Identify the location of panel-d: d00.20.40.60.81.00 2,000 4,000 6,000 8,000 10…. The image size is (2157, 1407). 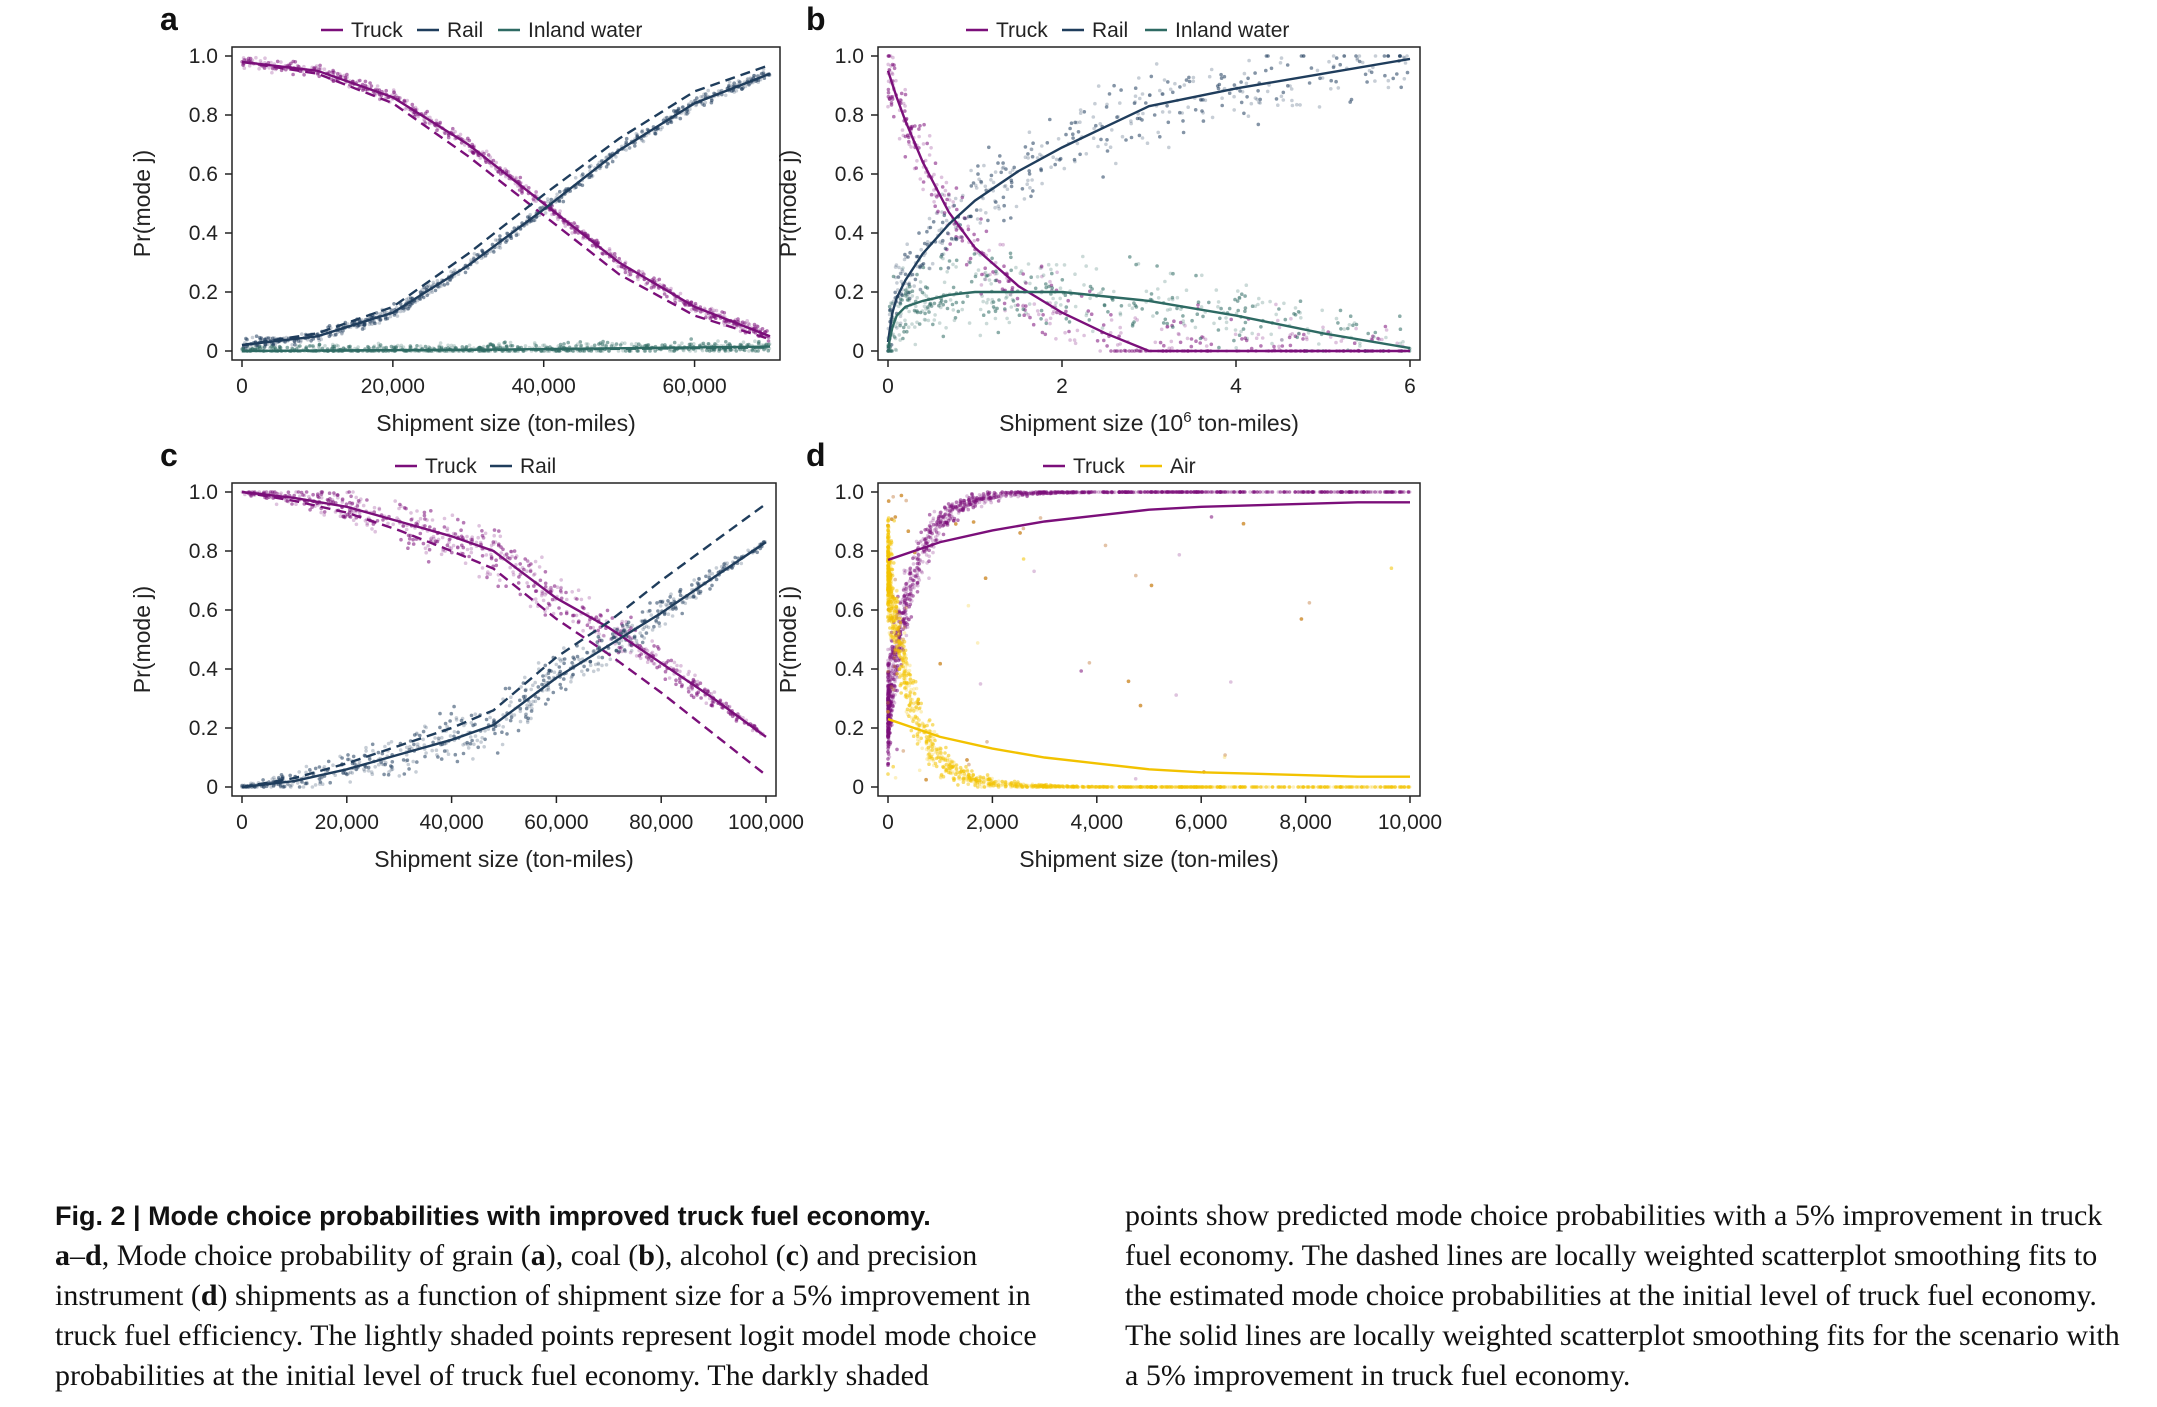
(1108, 654).